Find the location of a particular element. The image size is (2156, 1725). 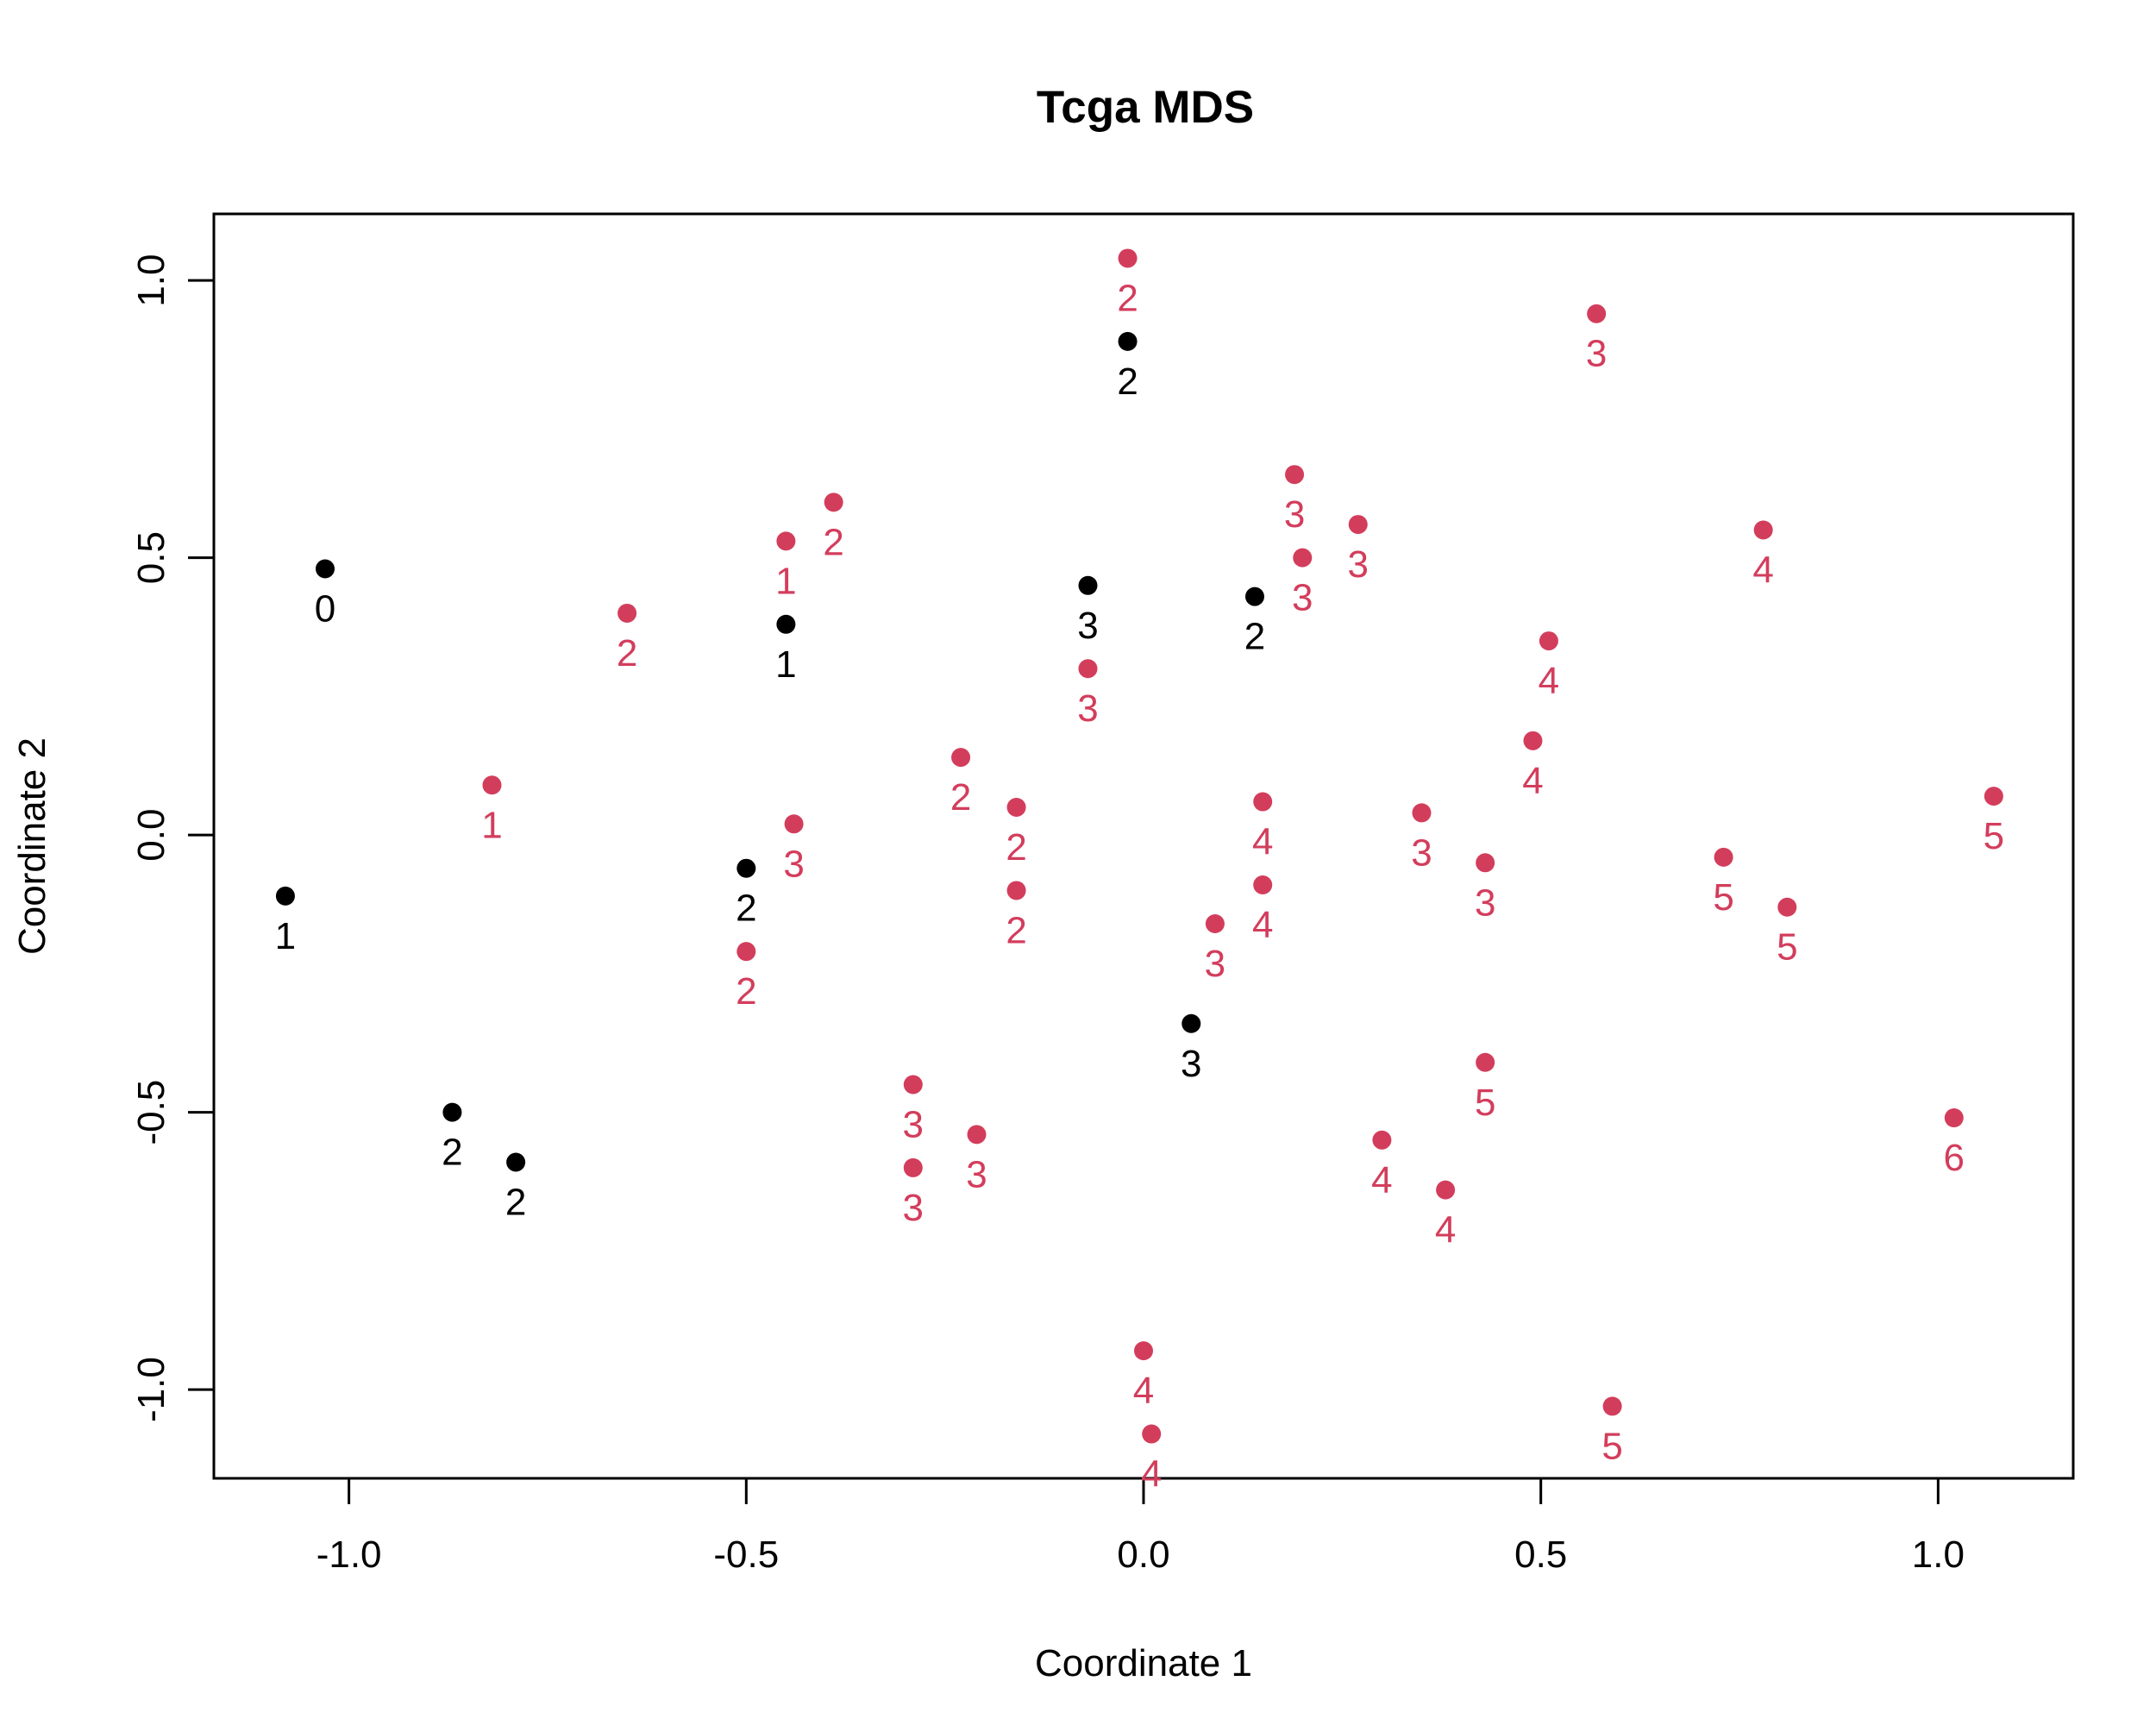

x-tick-label: 0.0 is located at coordinates (1143, 1555).